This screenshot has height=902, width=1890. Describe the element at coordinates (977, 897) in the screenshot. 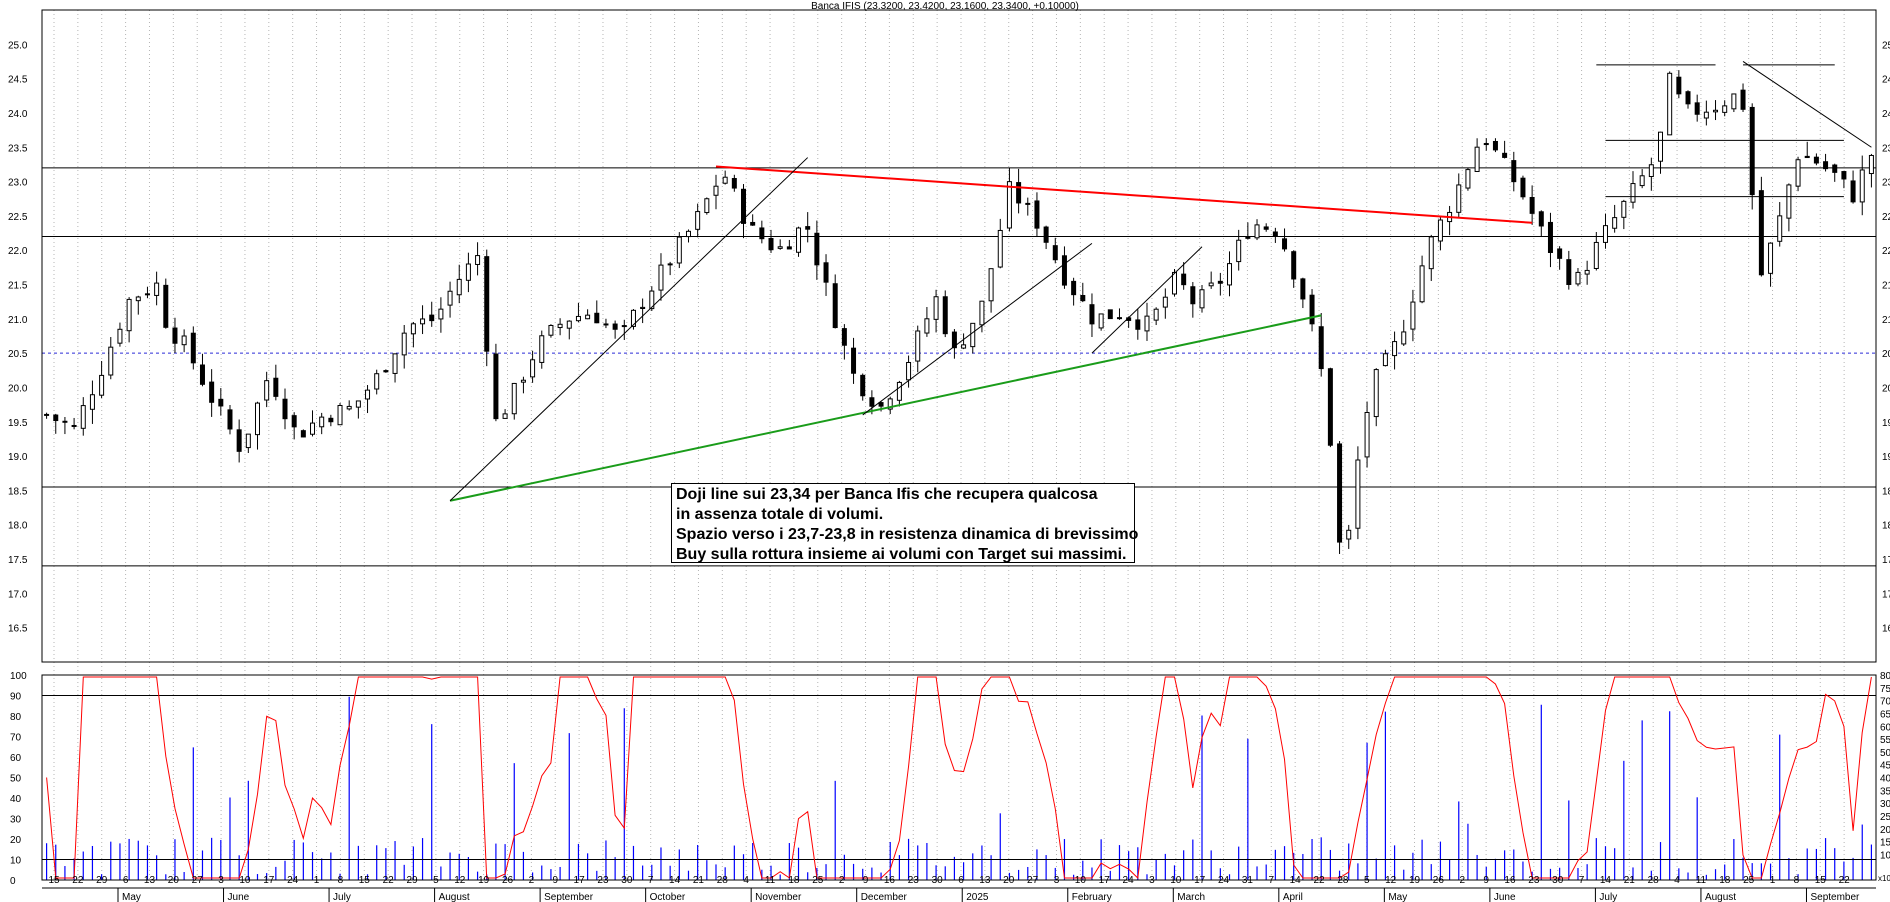

I see `x-month-label: 2025` at that location.